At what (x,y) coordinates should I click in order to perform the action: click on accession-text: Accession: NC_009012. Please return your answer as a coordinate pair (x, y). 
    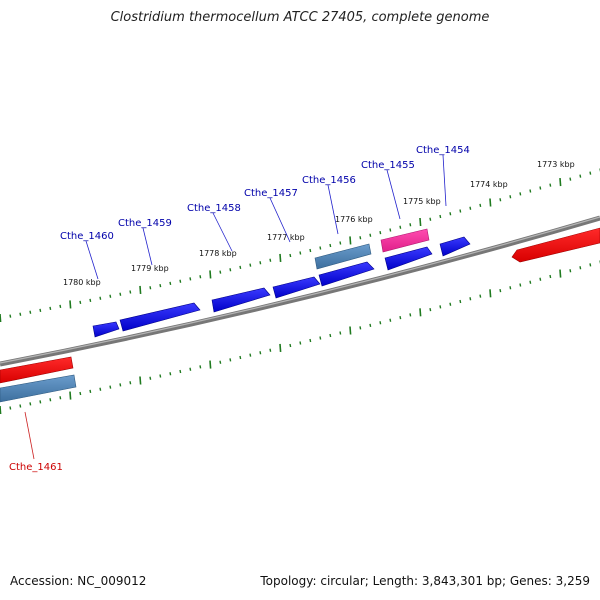
    Looking at the image, I should click on (78, 581).